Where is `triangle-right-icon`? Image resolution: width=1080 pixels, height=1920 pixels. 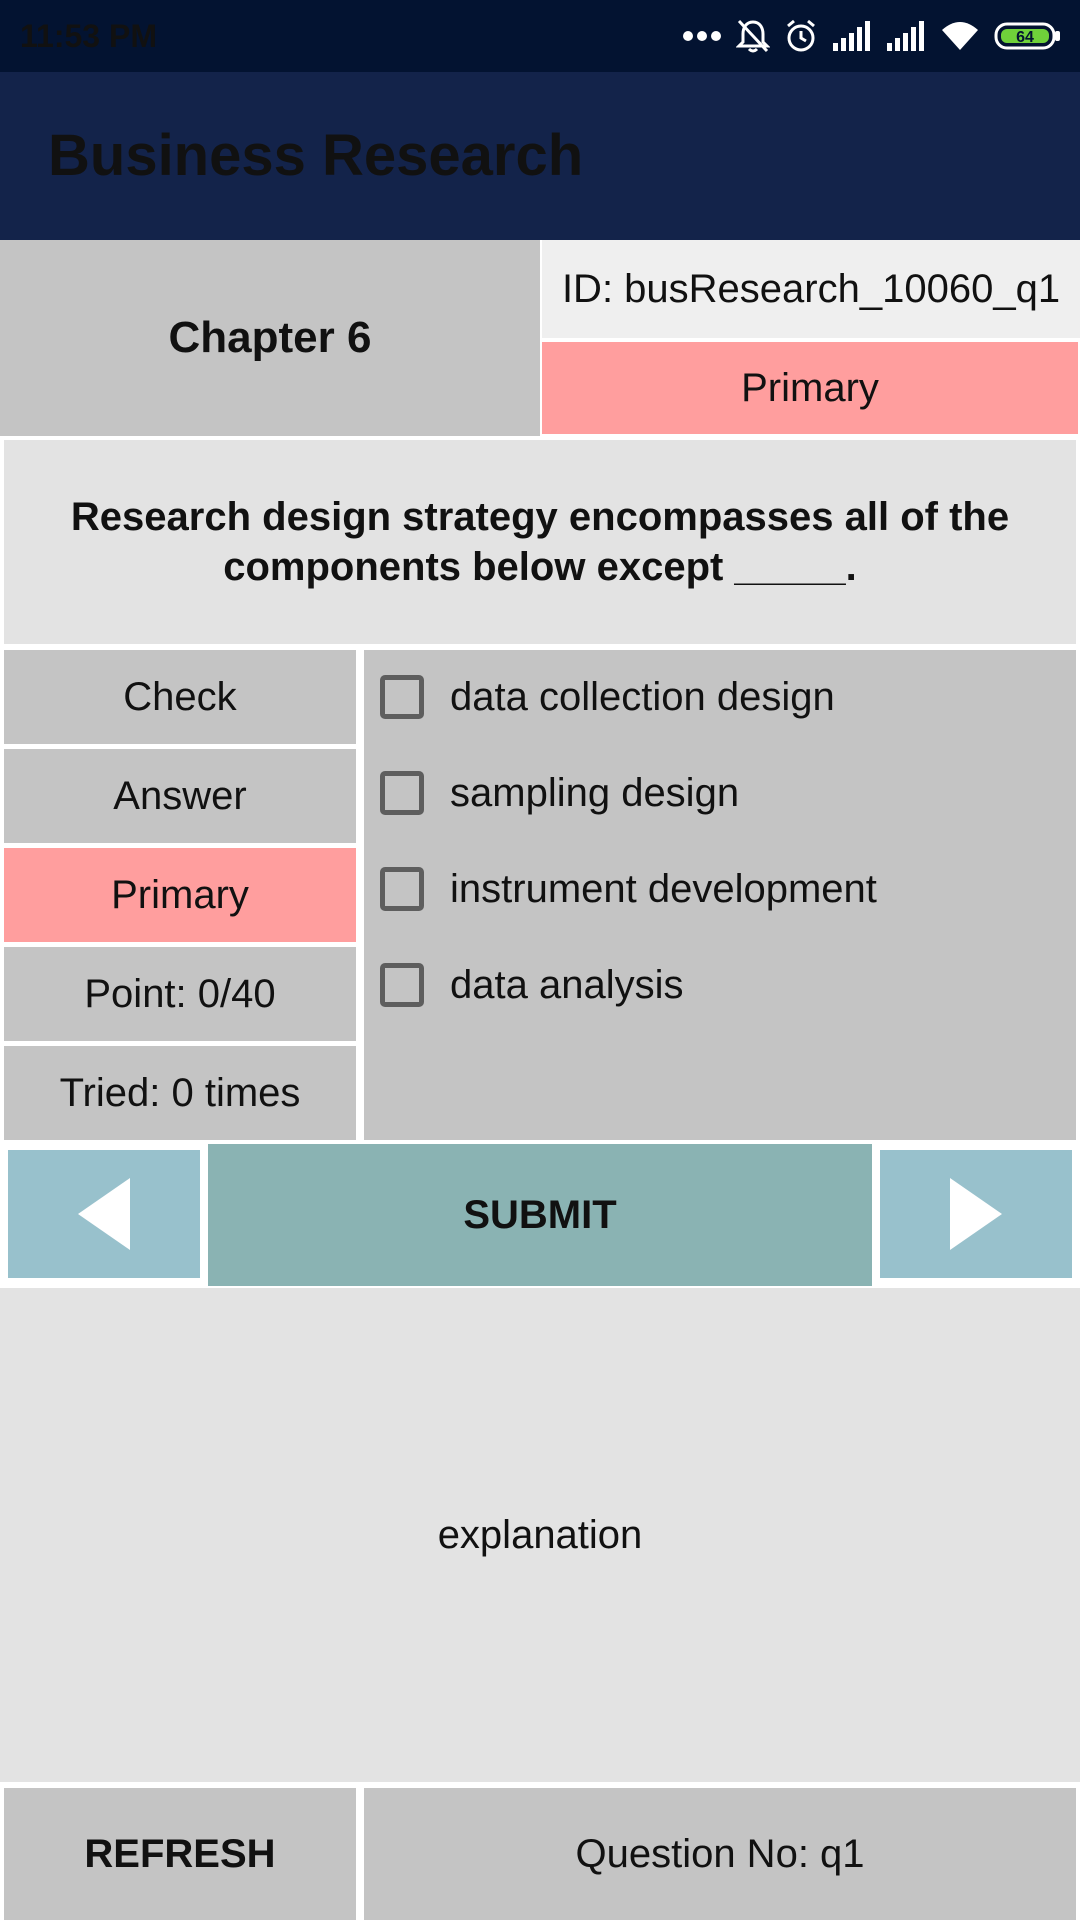 triangle-right-icon is located at coordinates (976, 1214).